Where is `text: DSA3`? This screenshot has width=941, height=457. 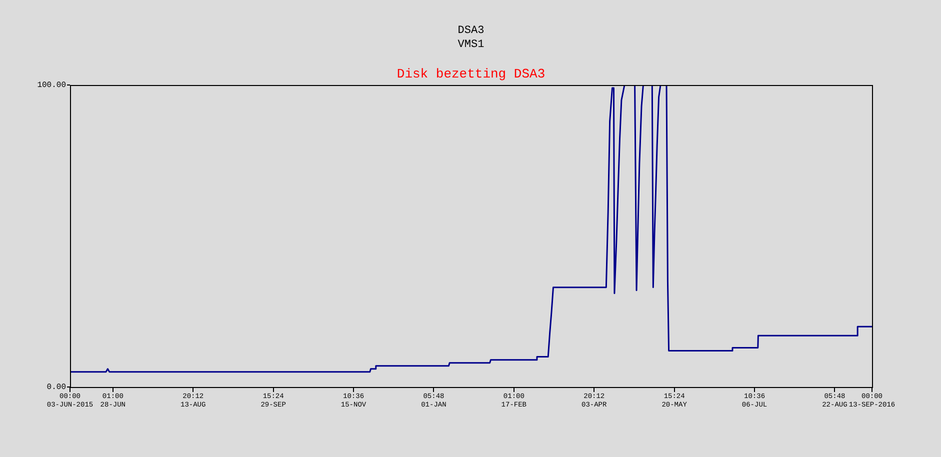
text: DSA3 is located at coordinates (471, 30).